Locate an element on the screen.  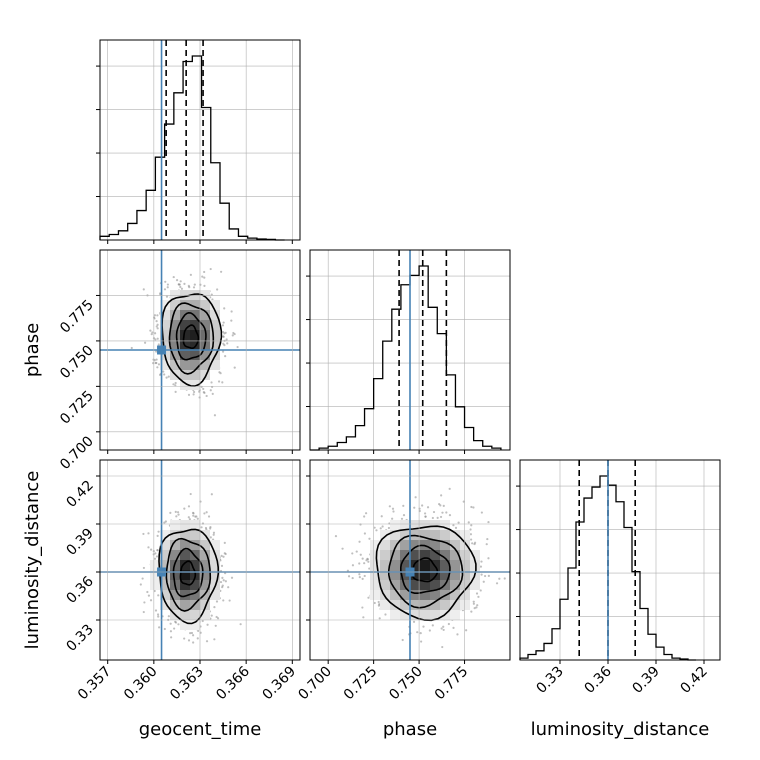
tick-label-y: 0.33 is located at coordinates (79, 638).